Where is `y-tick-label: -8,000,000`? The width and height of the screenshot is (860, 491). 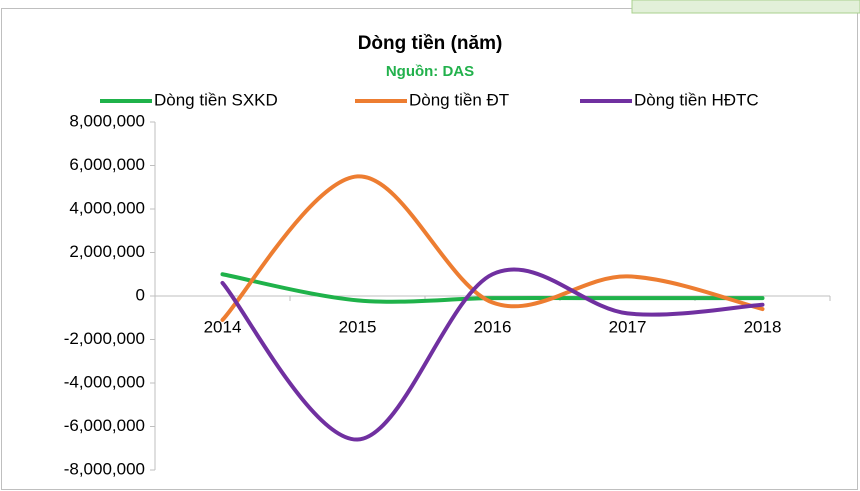
y-tick-label: -8,000,000 is located at coordinates (104, 468).